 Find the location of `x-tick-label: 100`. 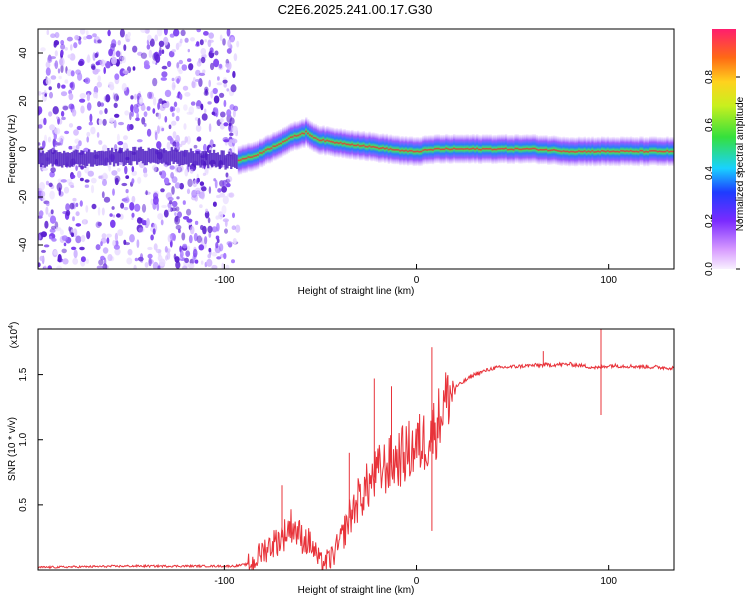

x-tick-label: 100 is located at coordinates (608, 280).